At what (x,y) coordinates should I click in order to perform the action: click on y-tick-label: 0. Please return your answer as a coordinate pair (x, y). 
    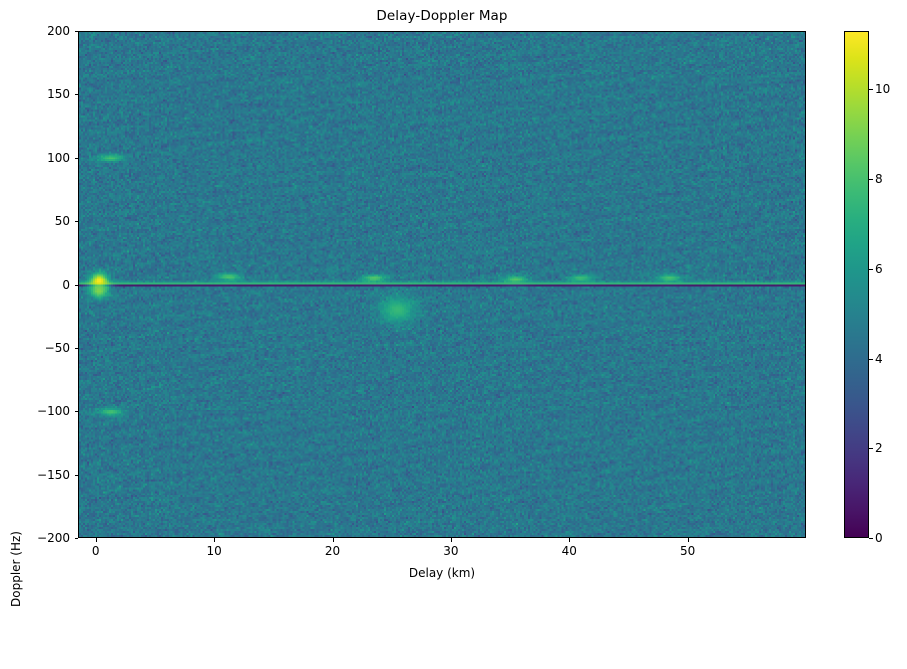
    Looking at the image, I should click on (66, 284).